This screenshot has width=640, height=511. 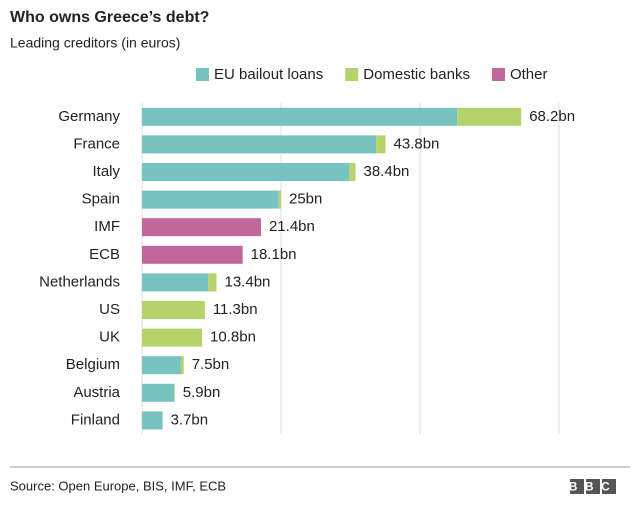 What do you see at coordinates (235, 309) in the screenshot?
I see `value-label: 11.3bn` at bounding box center [235, 309].